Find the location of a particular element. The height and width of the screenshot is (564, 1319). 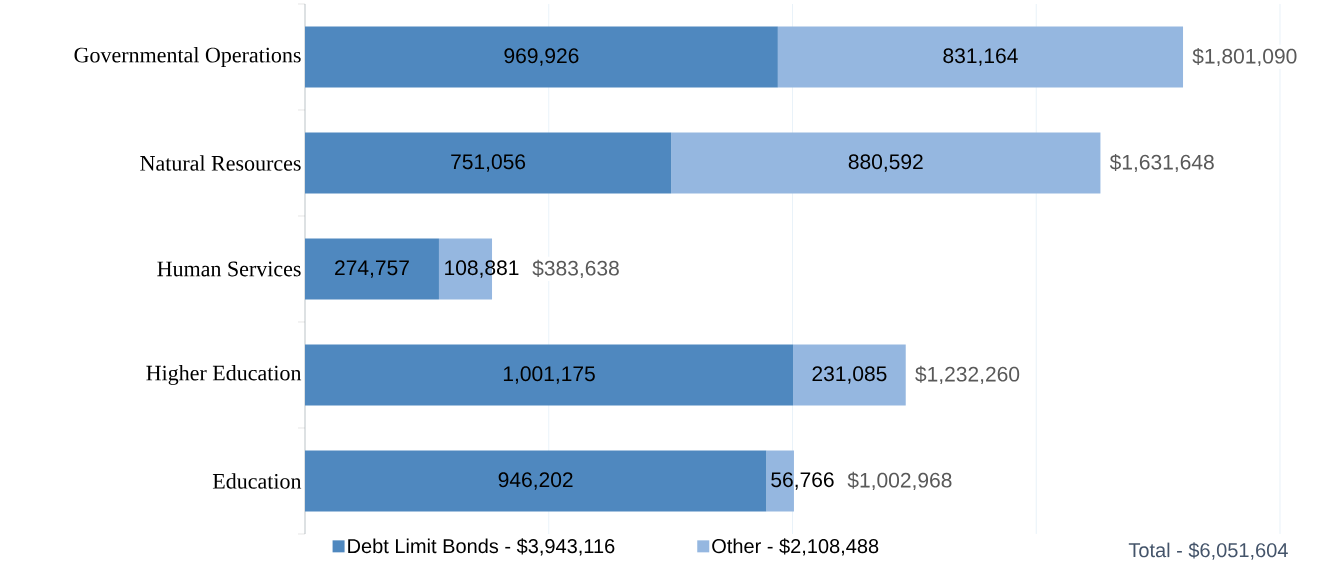

data-label: 946,202 is located at coordinates (535, 481).